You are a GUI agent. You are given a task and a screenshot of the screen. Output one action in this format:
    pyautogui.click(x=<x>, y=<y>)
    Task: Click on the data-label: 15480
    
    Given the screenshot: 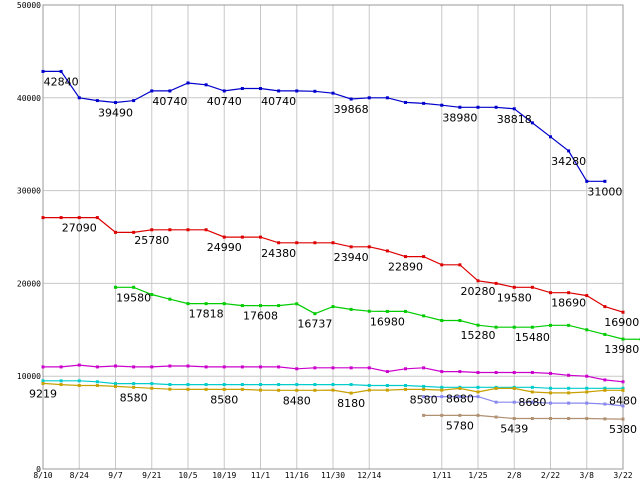 What is the action you would take?
    pyautogui.click(x=532, y=337)
    